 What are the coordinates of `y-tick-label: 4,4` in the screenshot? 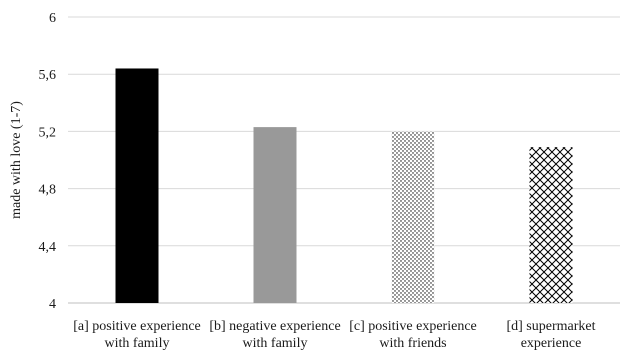 It's located at (48, 247).